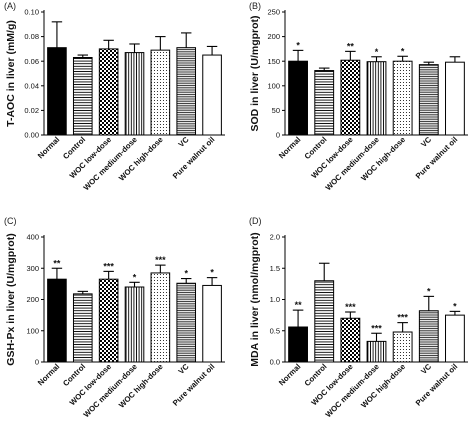  I want to click on y-tick-label: 0.0, so click(275, 362).